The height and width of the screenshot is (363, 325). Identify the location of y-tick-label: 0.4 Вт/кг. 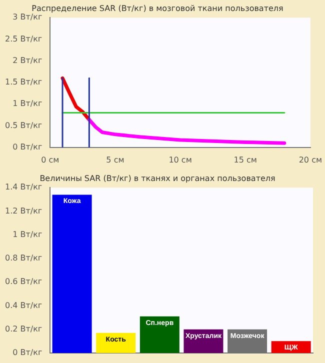
(23, 305).